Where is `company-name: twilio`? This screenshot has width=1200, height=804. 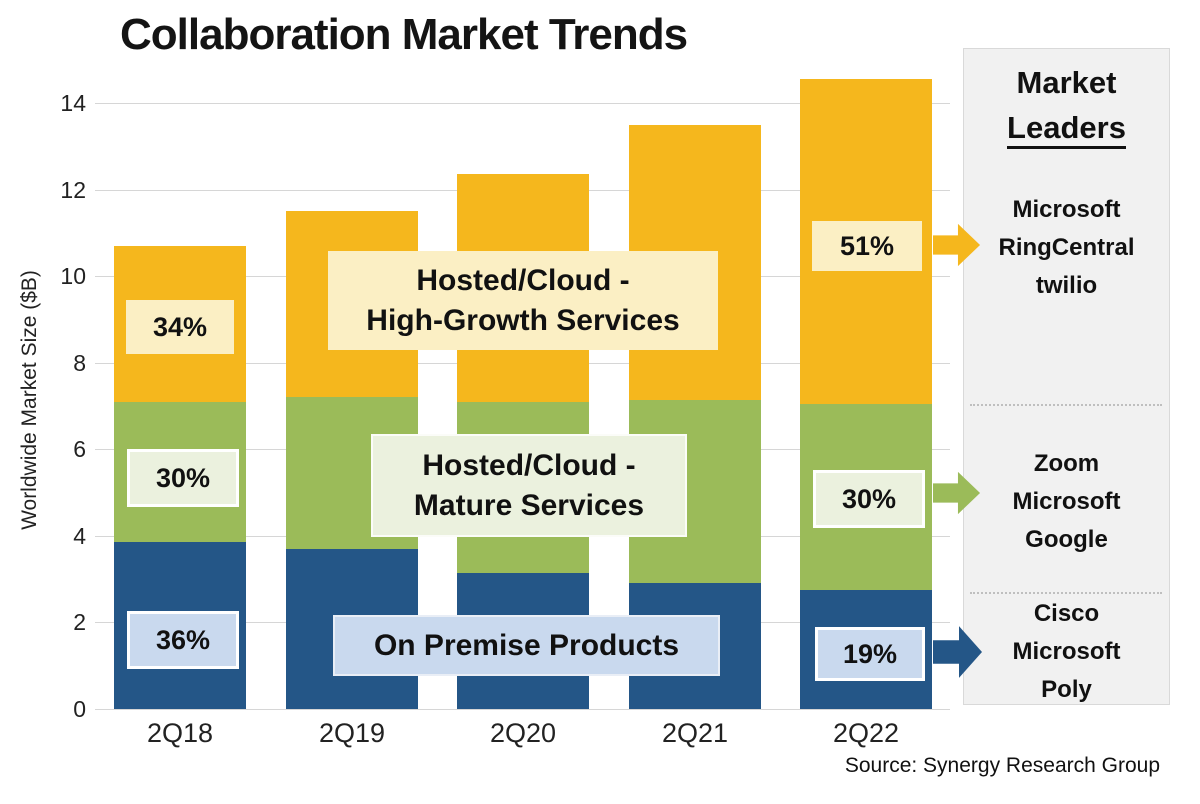 company-name: twilio is located at coordinates (1066, 285).